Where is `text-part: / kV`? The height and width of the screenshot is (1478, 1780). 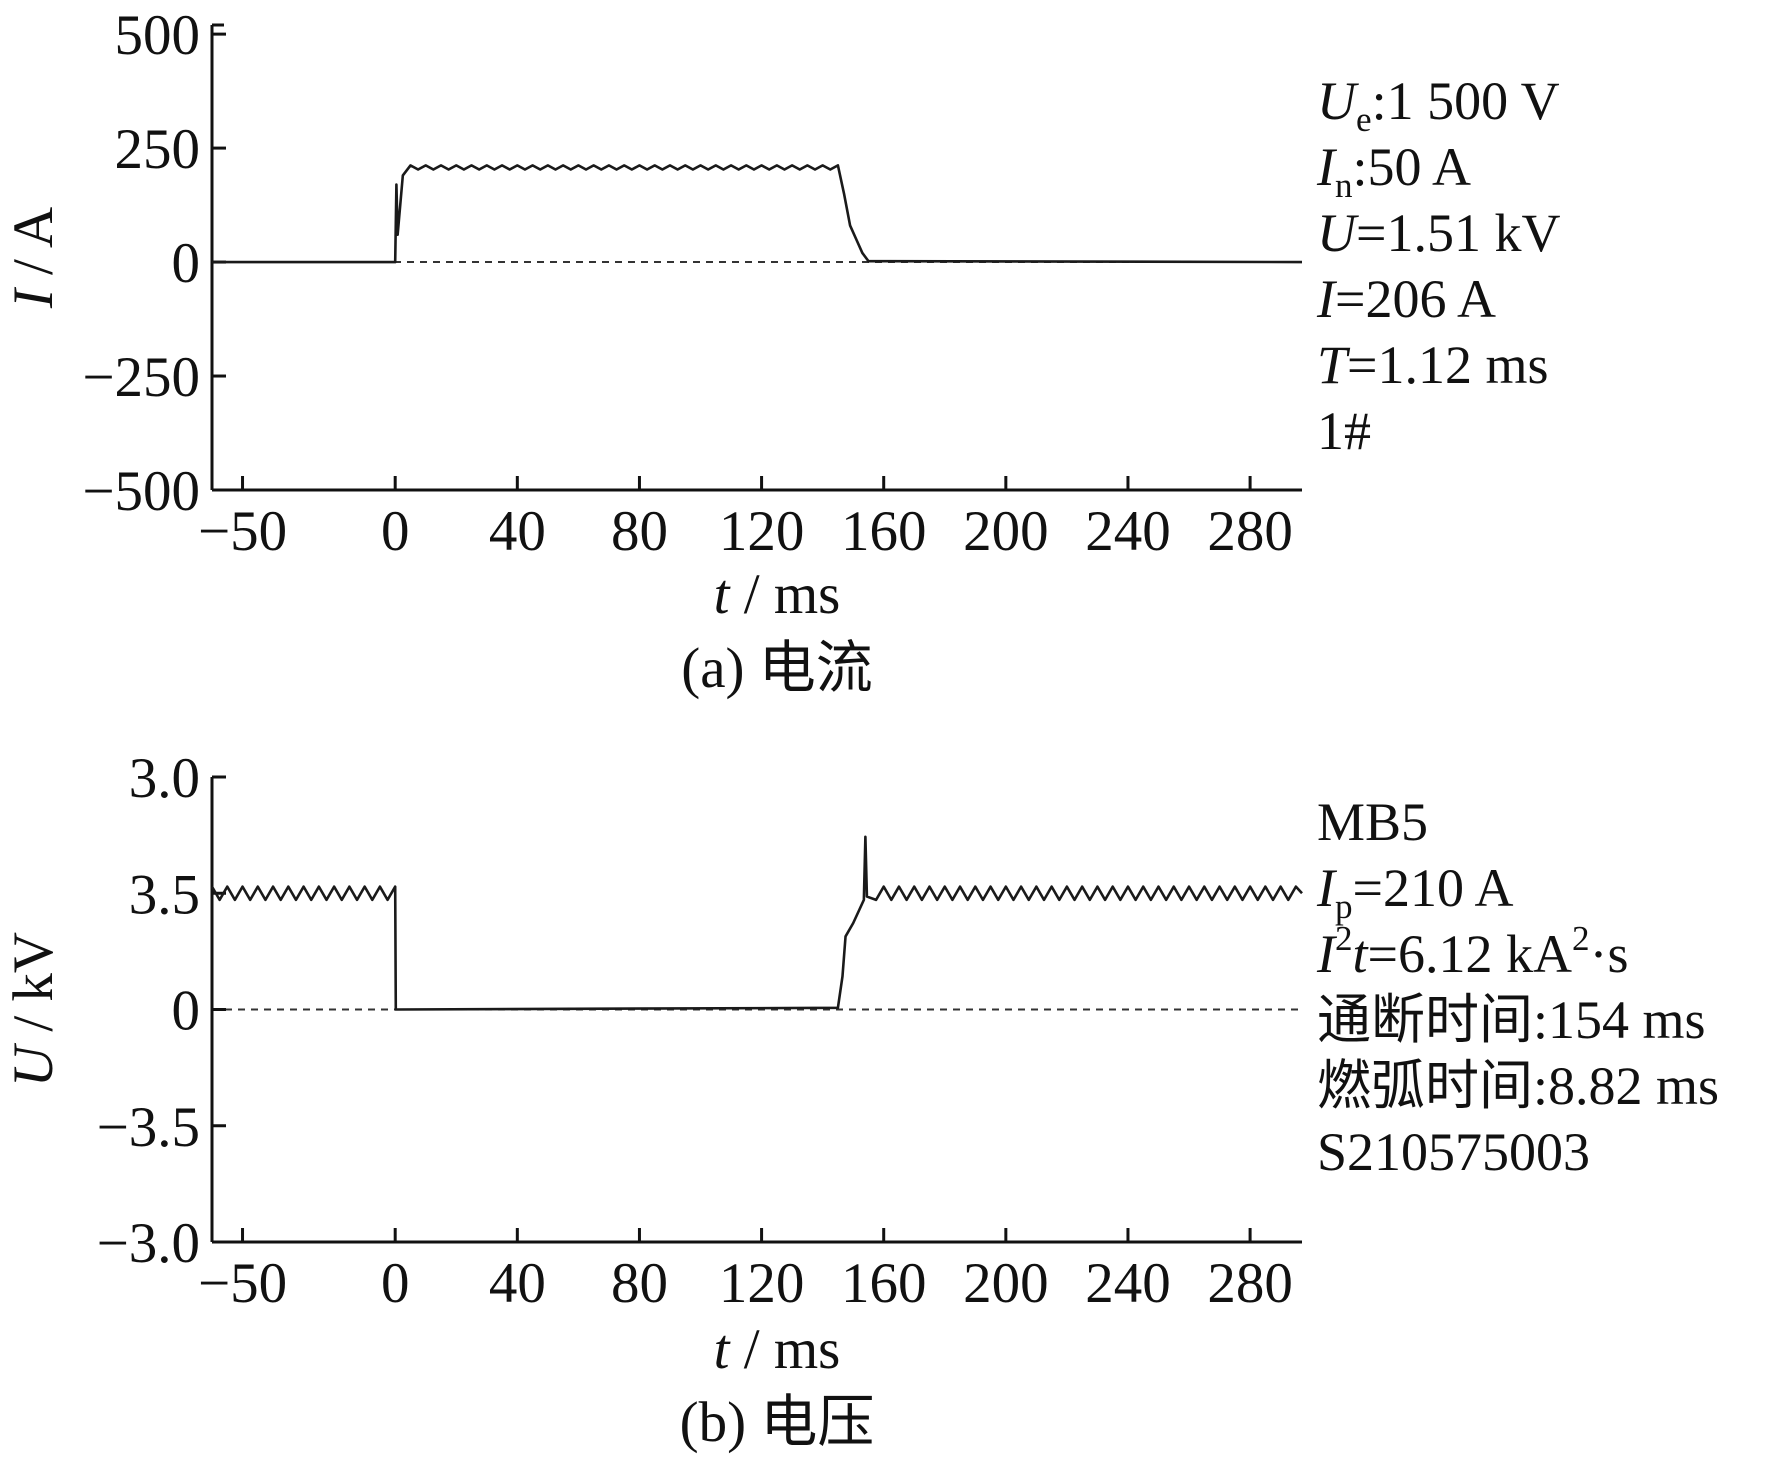
text-part: / kV is located at coordinates (33, 989).